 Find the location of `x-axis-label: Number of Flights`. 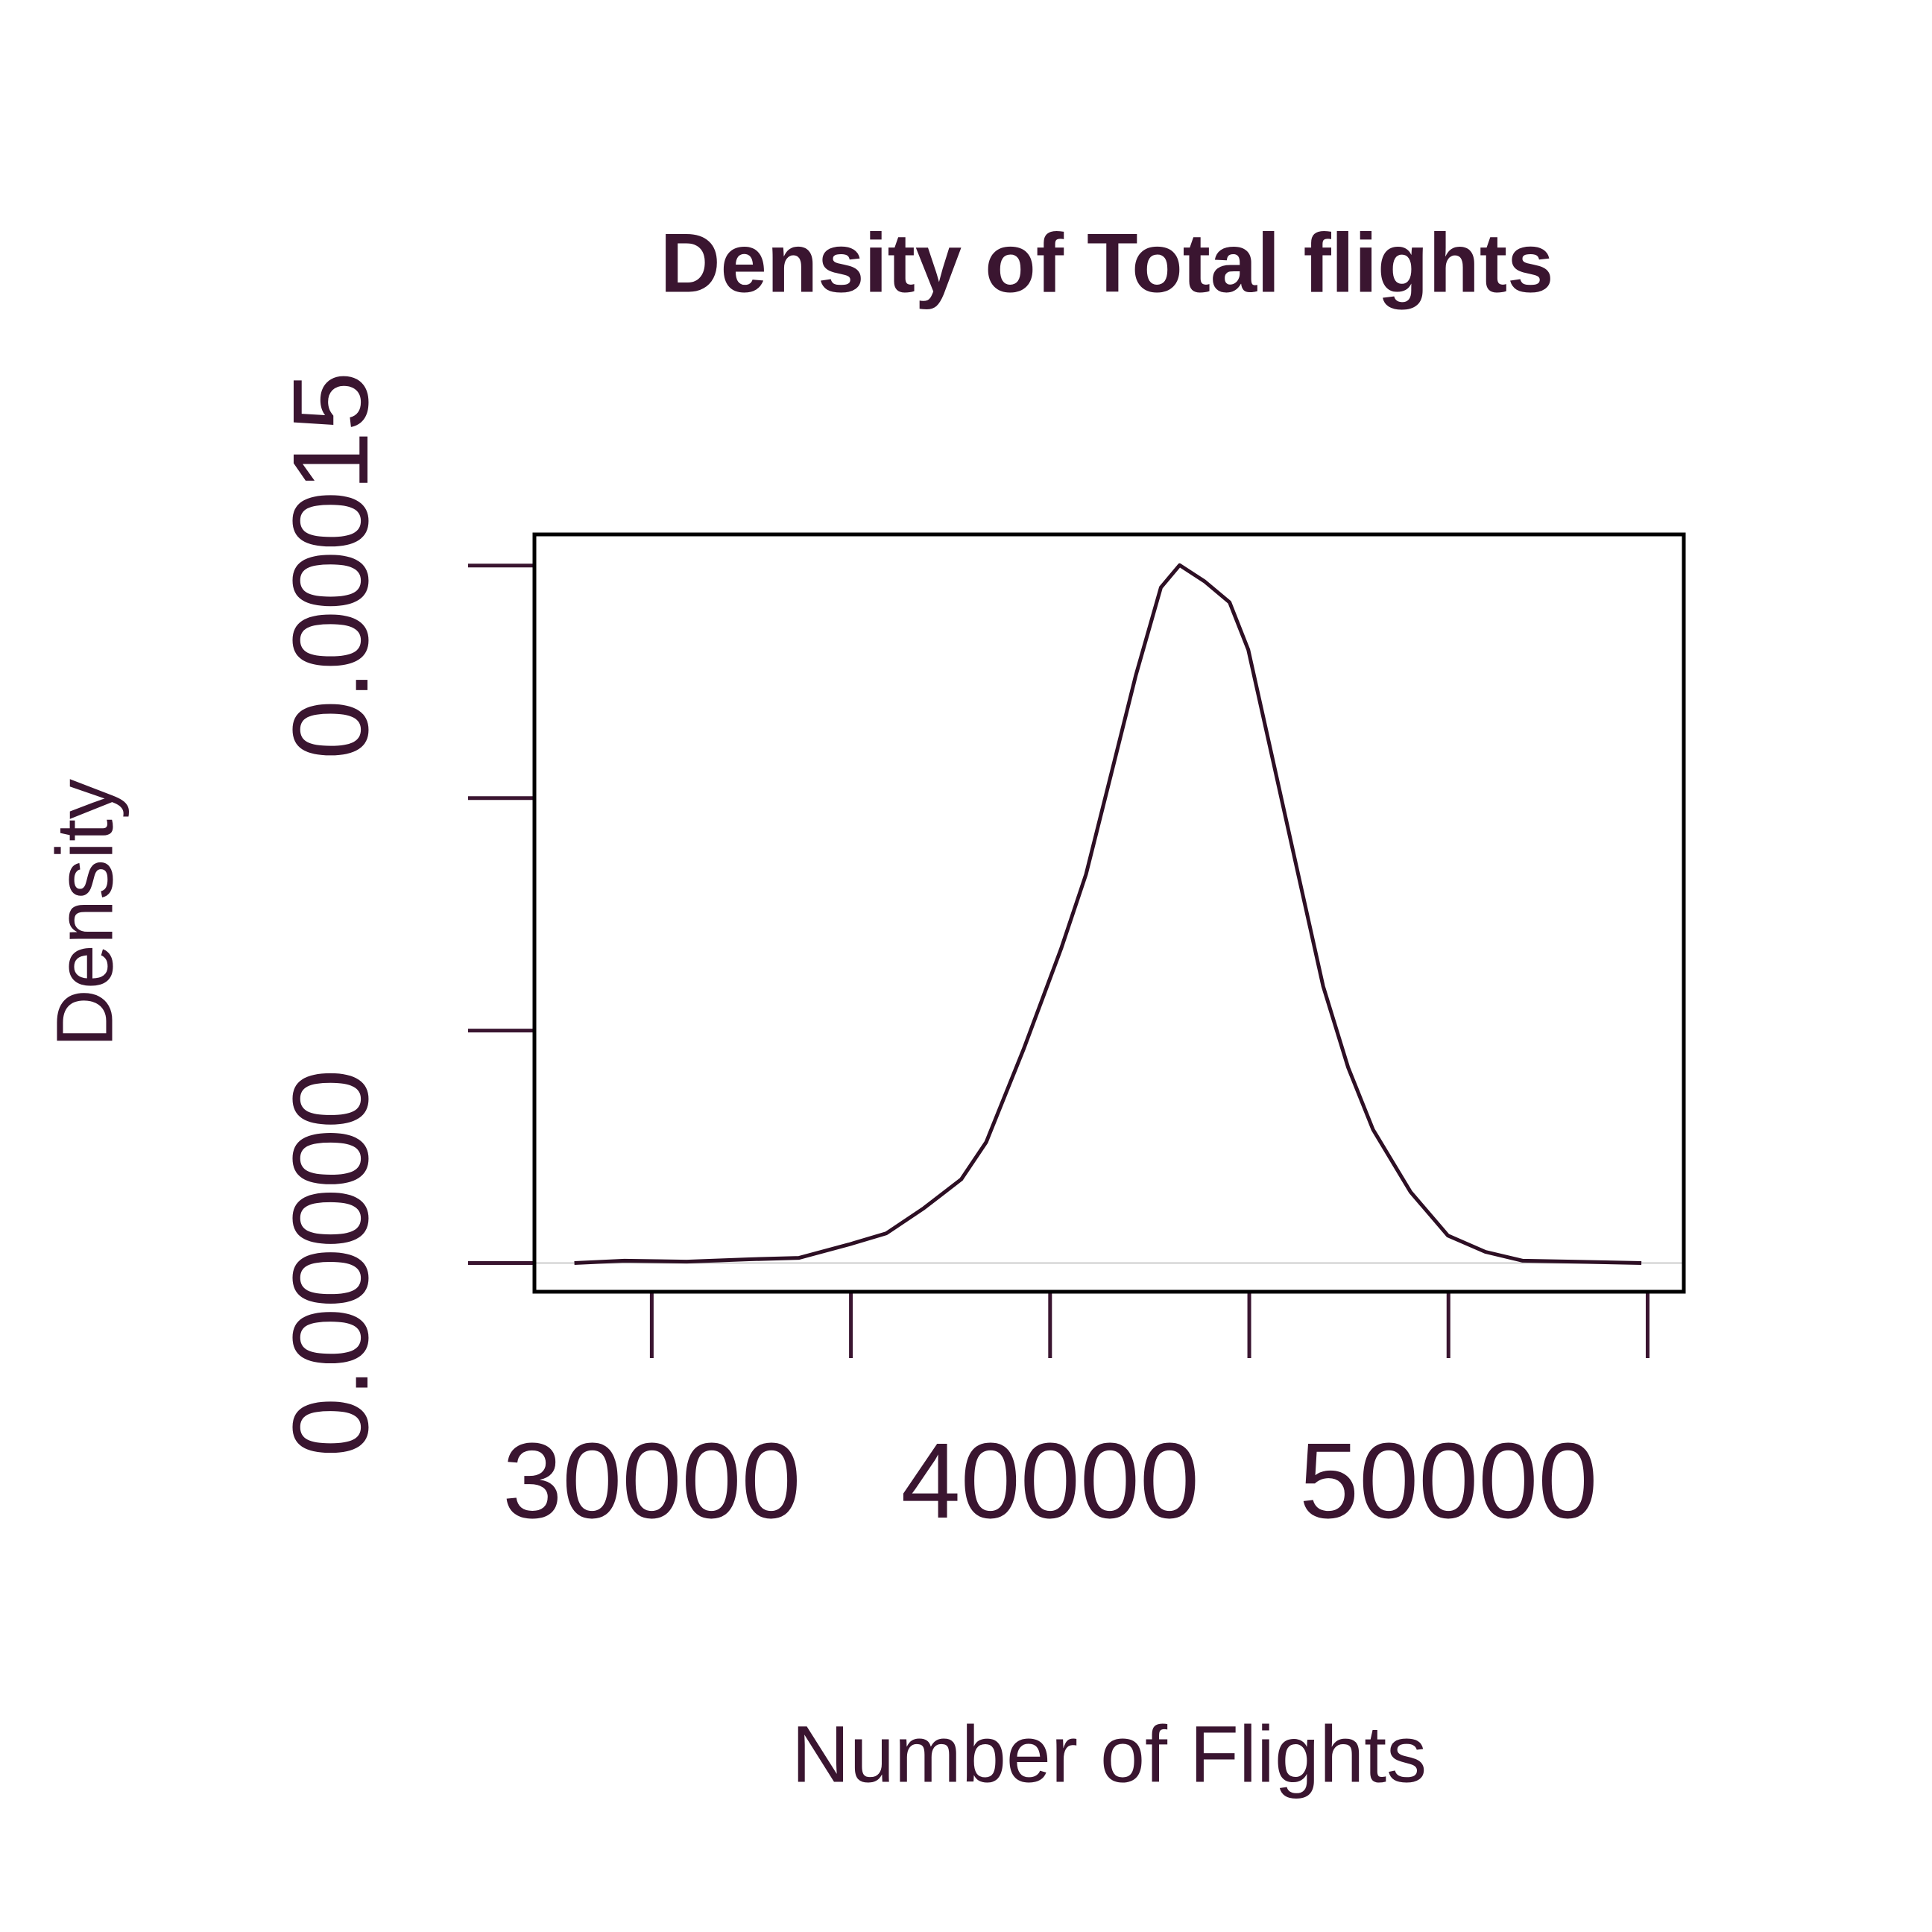

x-axis-label: Number of Flights is located at coordinates (1110, 1754).